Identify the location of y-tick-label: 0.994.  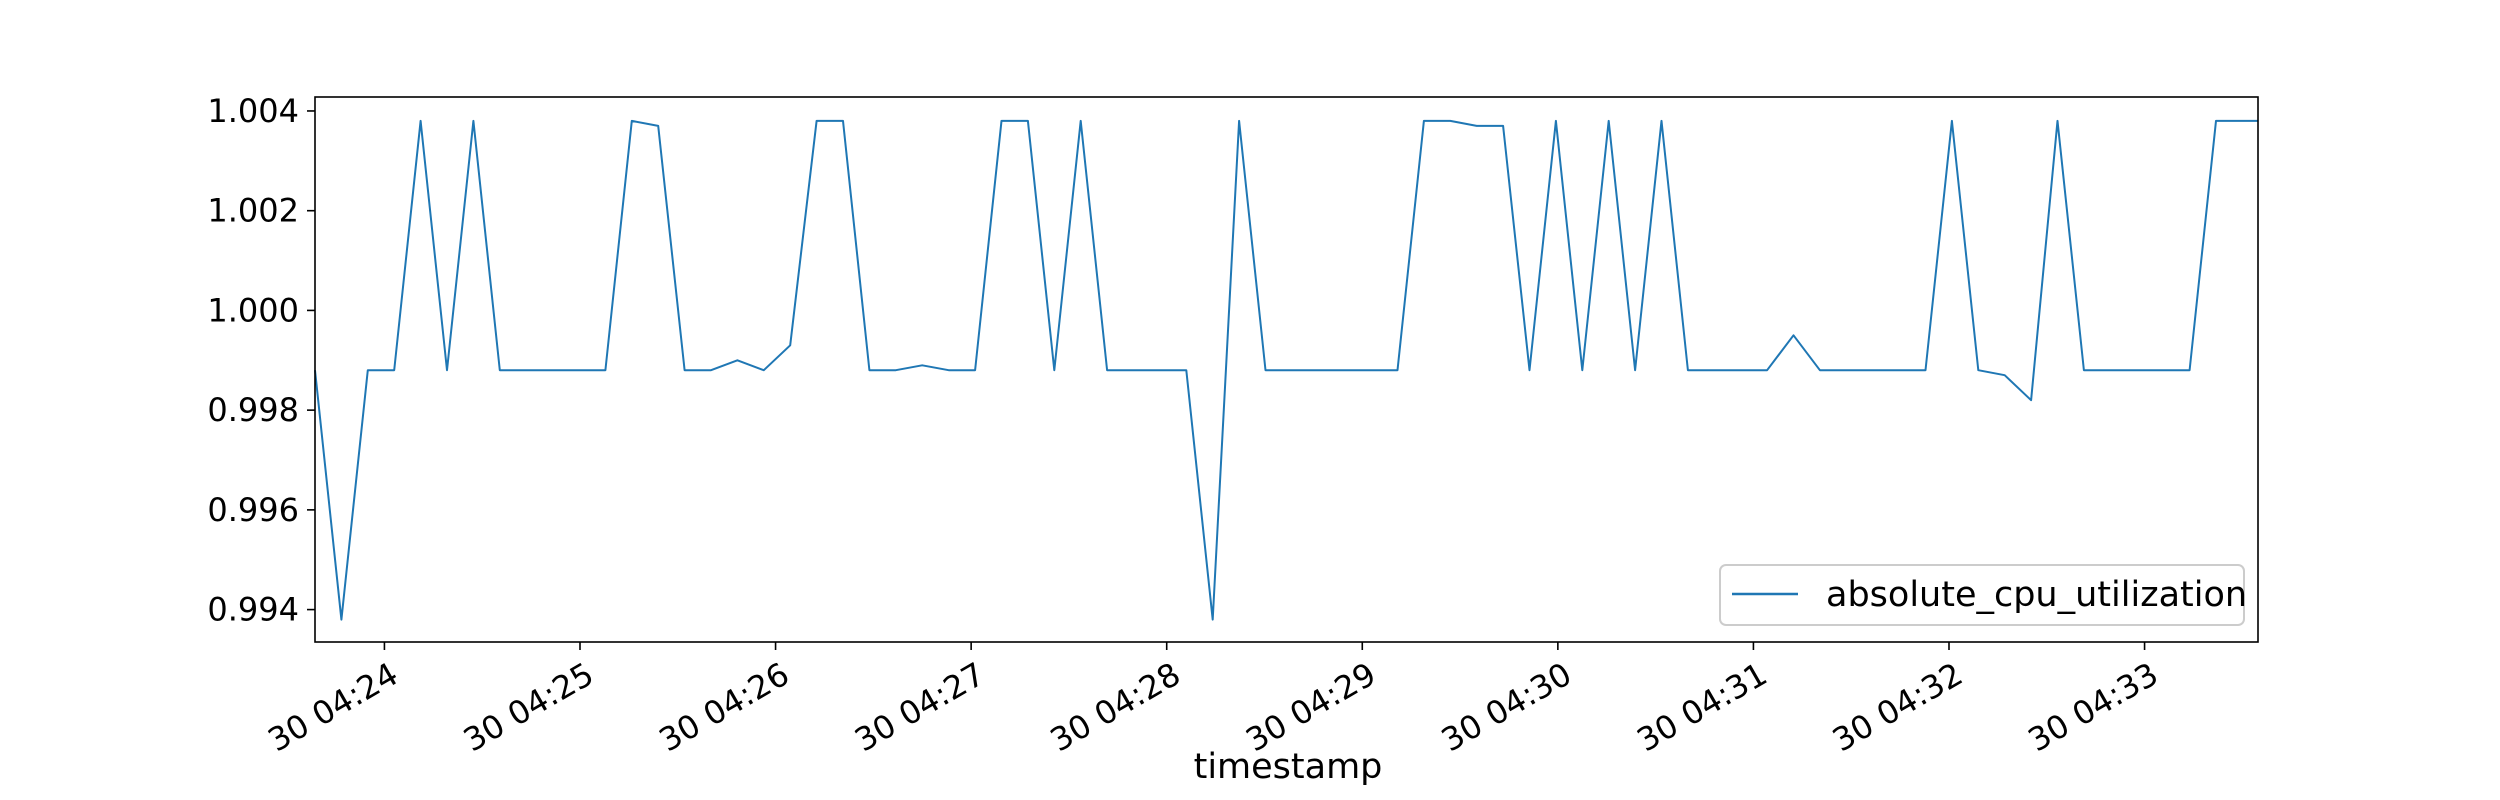
(253, 610).